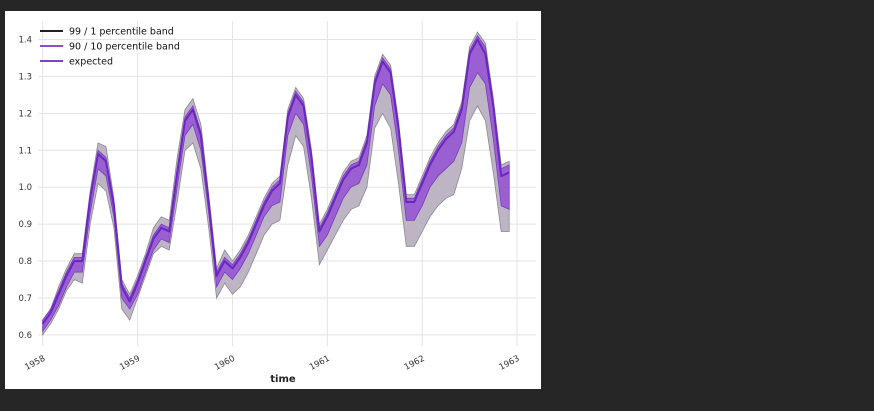  What do you see at coordinates (91, 62) in the screenshot?
I see `legend-label-expected: expected` at bounding box center [91, 62].